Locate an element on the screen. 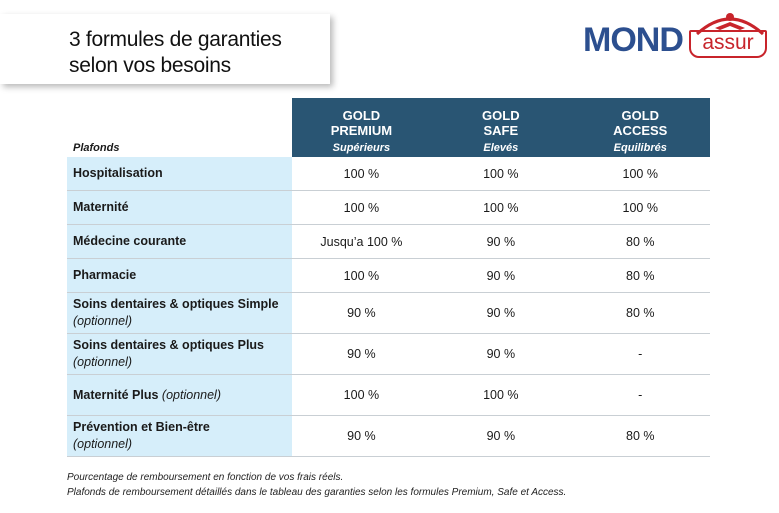 The height and width of the screenshot is (513, 779). mondassur-logo: MOND assur is located at coordinates (676, 32).